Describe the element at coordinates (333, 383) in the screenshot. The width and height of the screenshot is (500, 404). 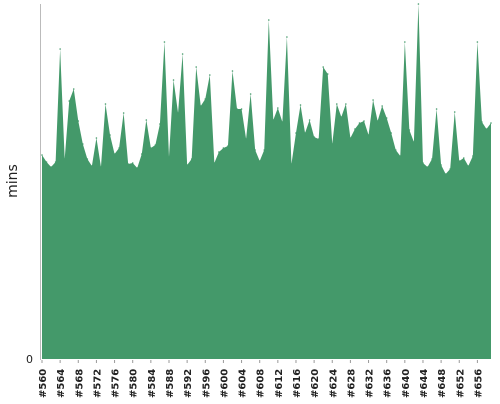
I see `x-tick-label: #624` at that location.